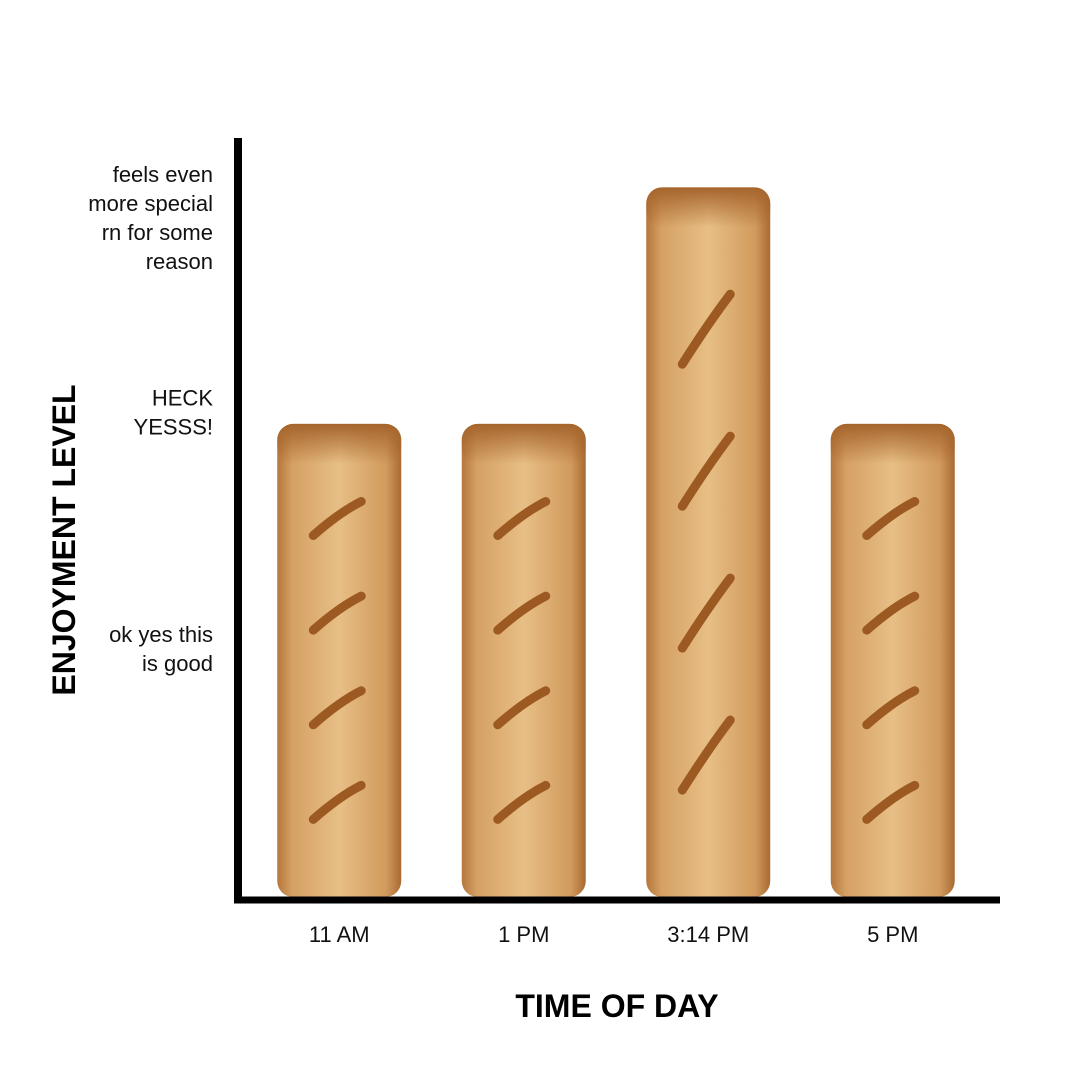 This screenshot has width=1080, height=1080. I want to click on bar-1-pm, so click(523, 660).